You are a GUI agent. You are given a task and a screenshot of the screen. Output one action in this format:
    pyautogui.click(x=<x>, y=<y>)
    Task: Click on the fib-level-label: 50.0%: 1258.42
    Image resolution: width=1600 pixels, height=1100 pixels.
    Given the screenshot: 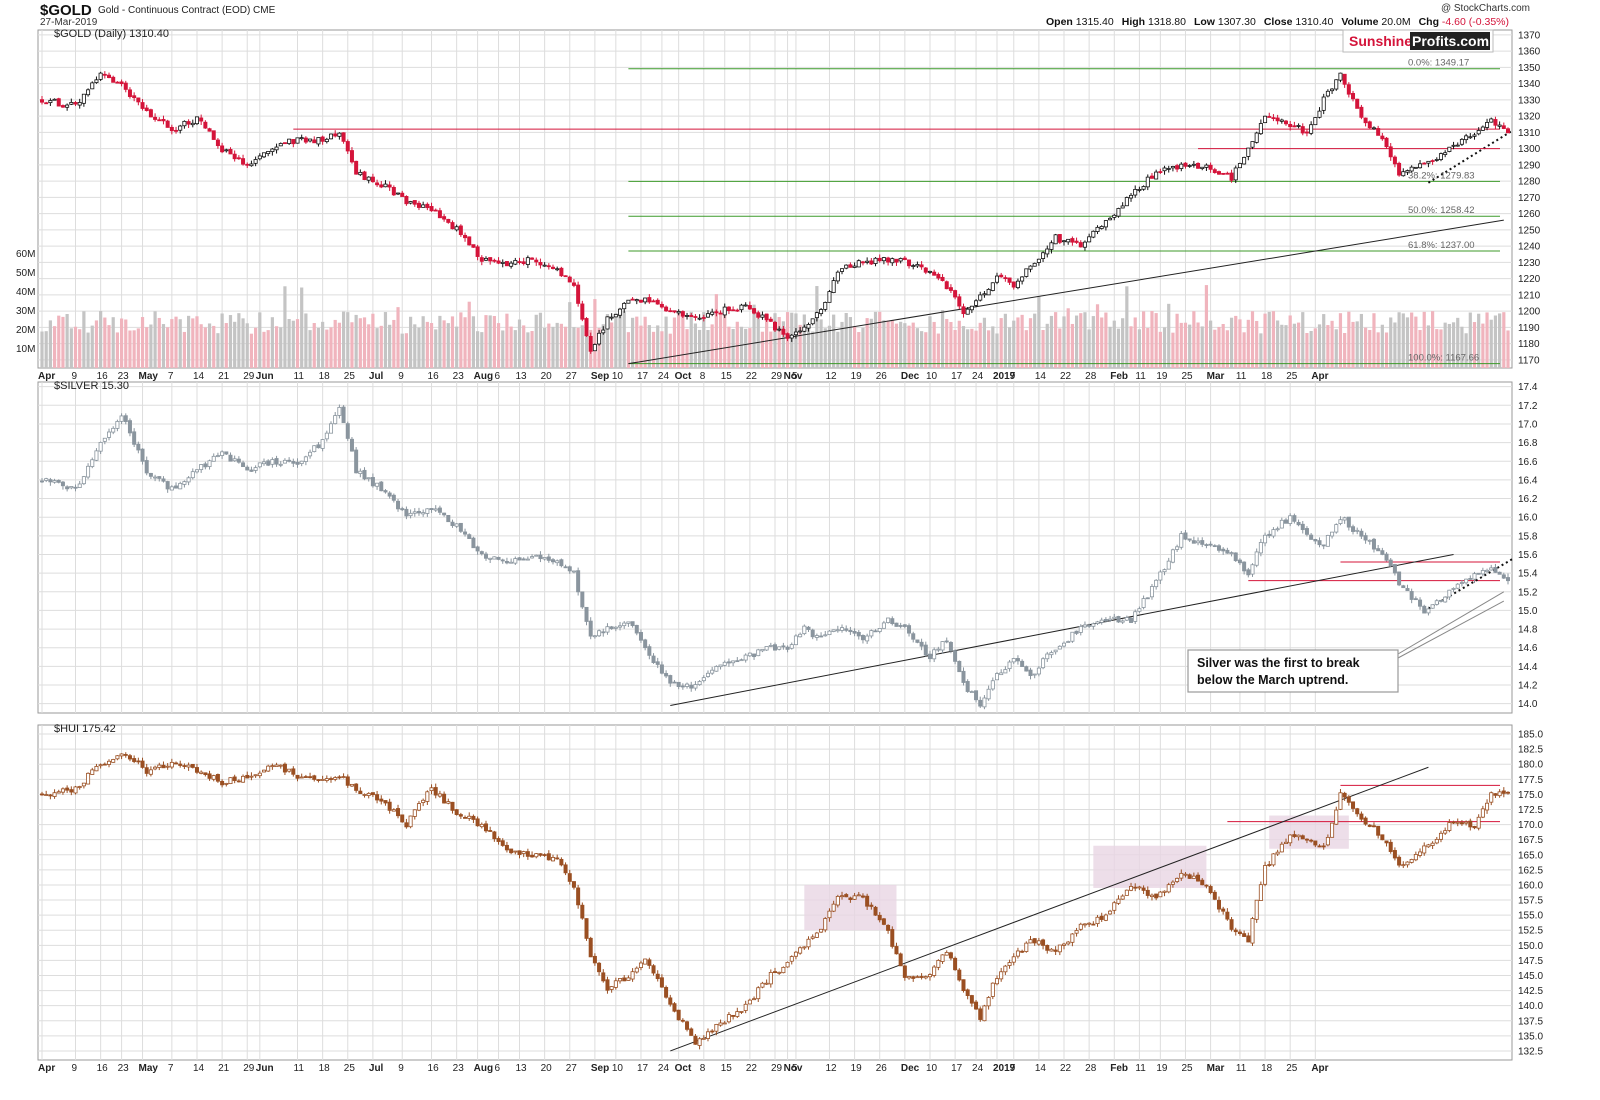 What is the action you would take?
    pyautogui.click(x=1441, y=210)
    